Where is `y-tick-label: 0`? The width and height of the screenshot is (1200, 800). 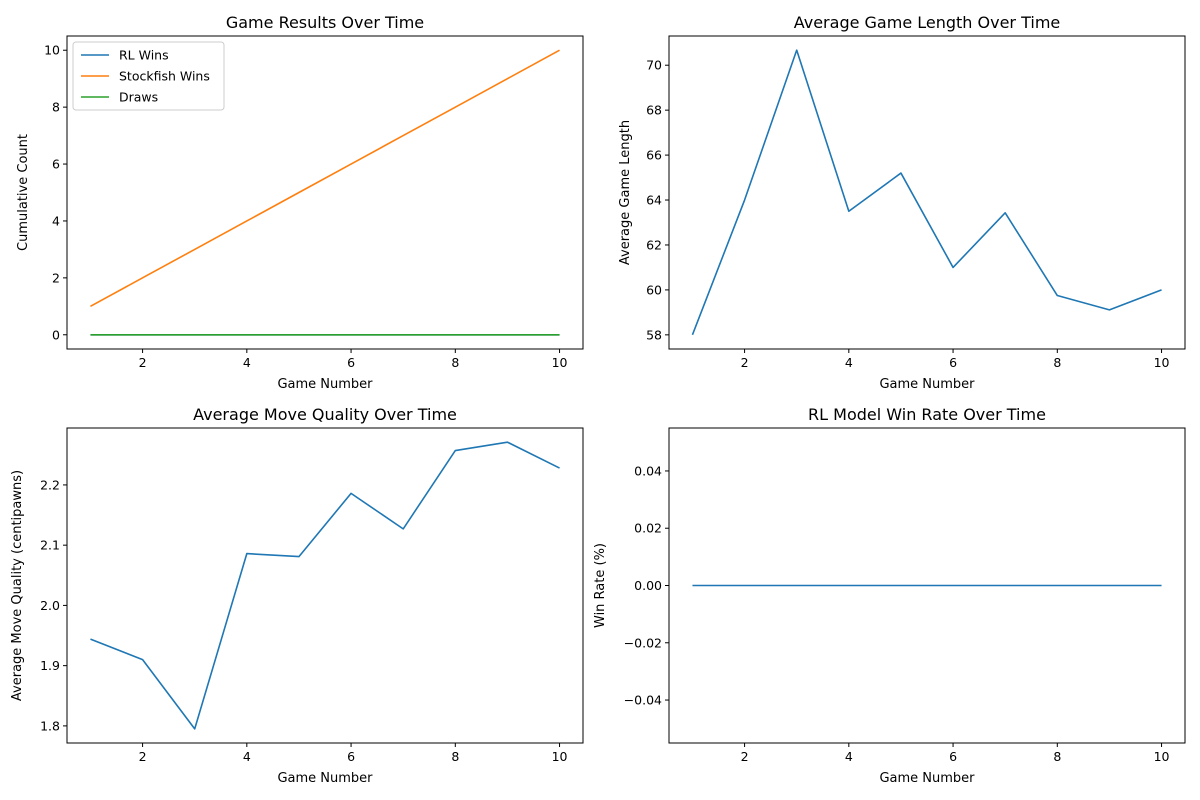
y-tick-label: 0 is located at coordinates (56, 334).